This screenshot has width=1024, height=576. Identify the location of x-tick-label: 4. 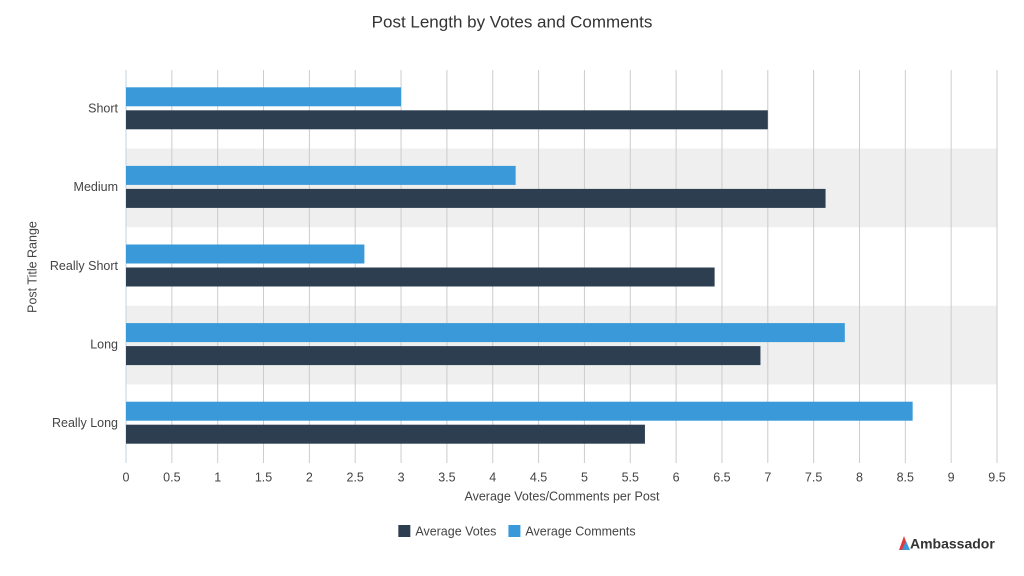
(492, 477).